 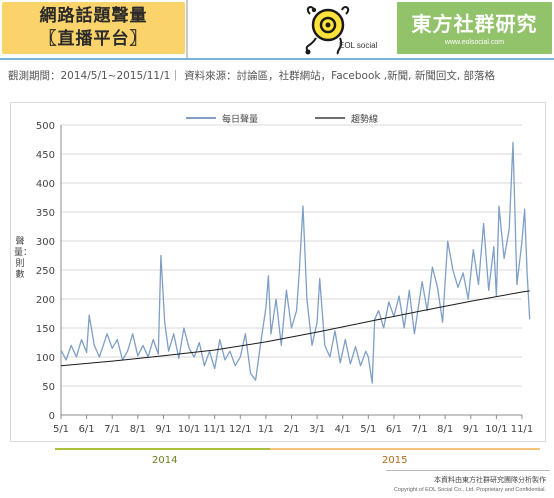 I want to click on header-divider, so click(x=187, y=29).